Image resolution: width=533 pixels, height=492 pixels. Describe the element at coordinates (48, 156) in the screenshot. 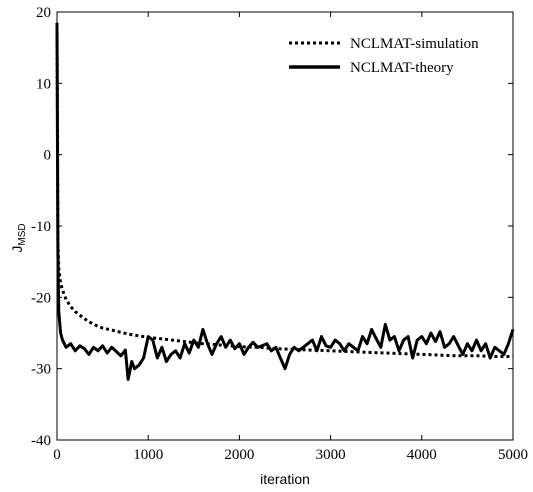

I see `y-tick-label: 0` at that location.